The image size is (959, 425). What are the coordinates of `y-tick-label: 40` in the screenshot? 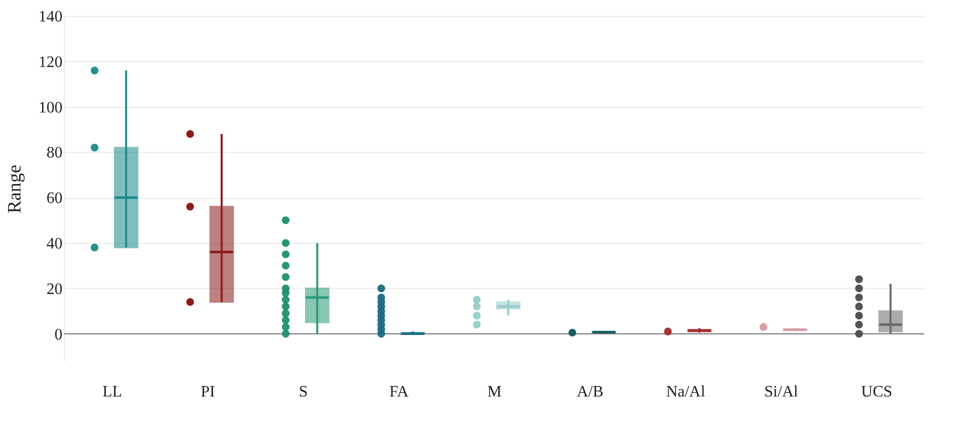 It's located at (54, 243).